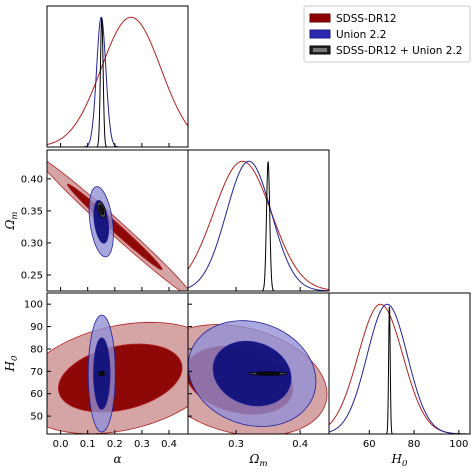  What do you see at coordinates (320, 50) in the screenshot?
I see `legend-swatch-inner` at bounding box center [320, 50].